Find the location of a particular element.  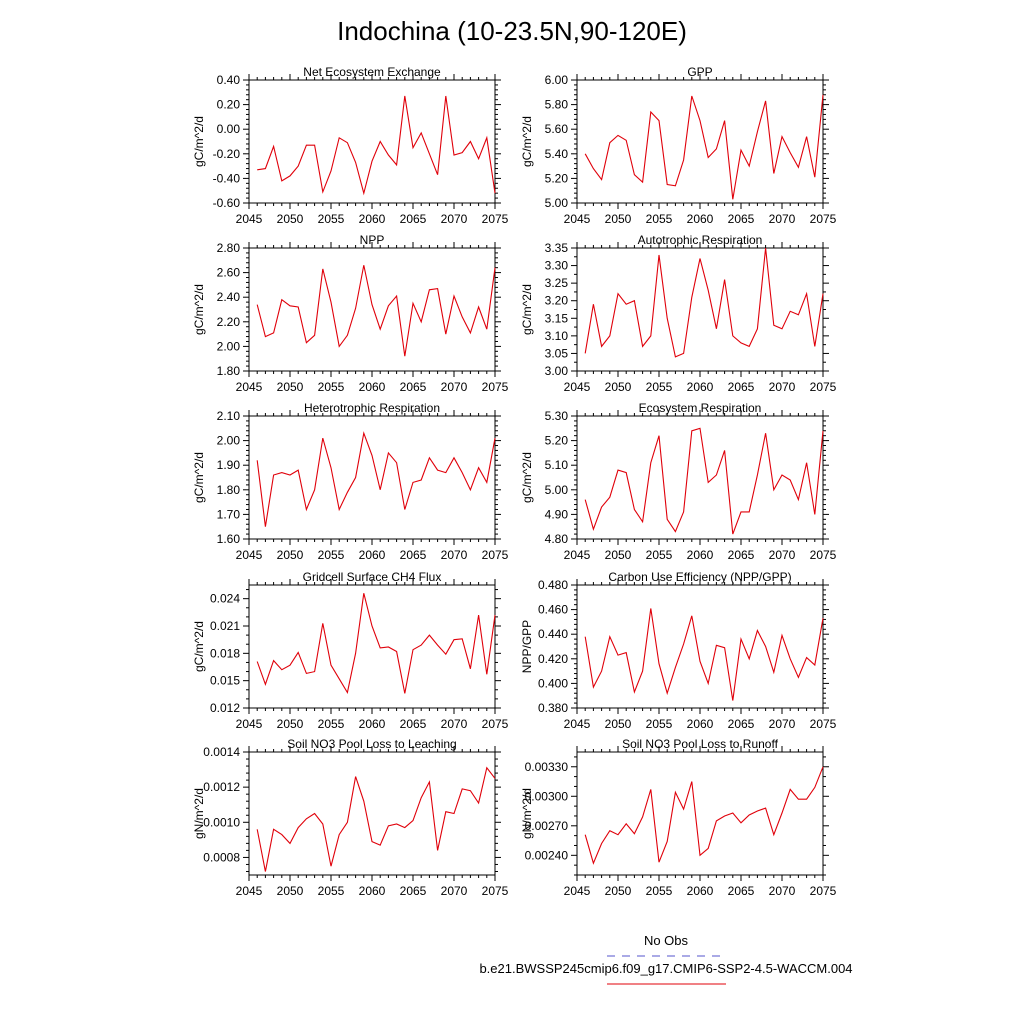

legend-obs-label: No Obs is located at coordinates (666, 940).